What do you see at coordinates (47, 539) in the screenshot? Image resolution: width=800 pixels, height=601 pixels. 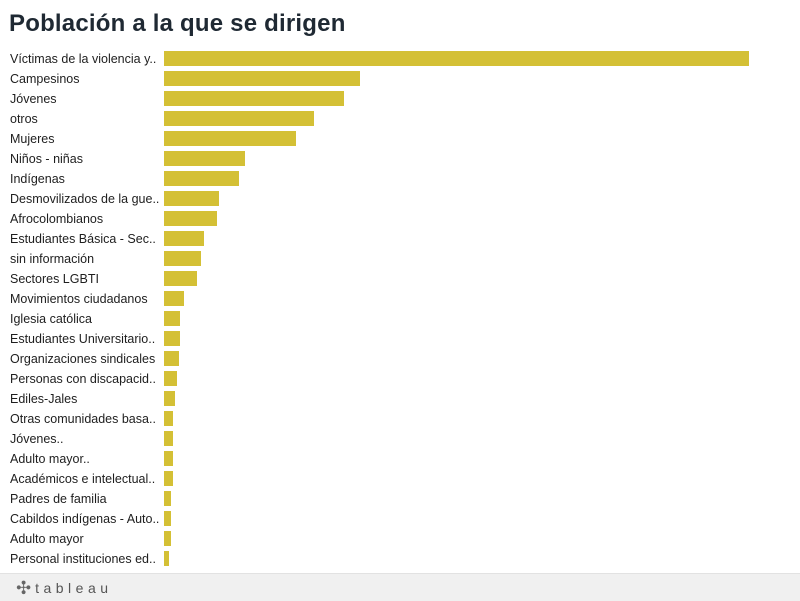 I see `category-label: Adulto mayor` at bounding box center [47, 539].